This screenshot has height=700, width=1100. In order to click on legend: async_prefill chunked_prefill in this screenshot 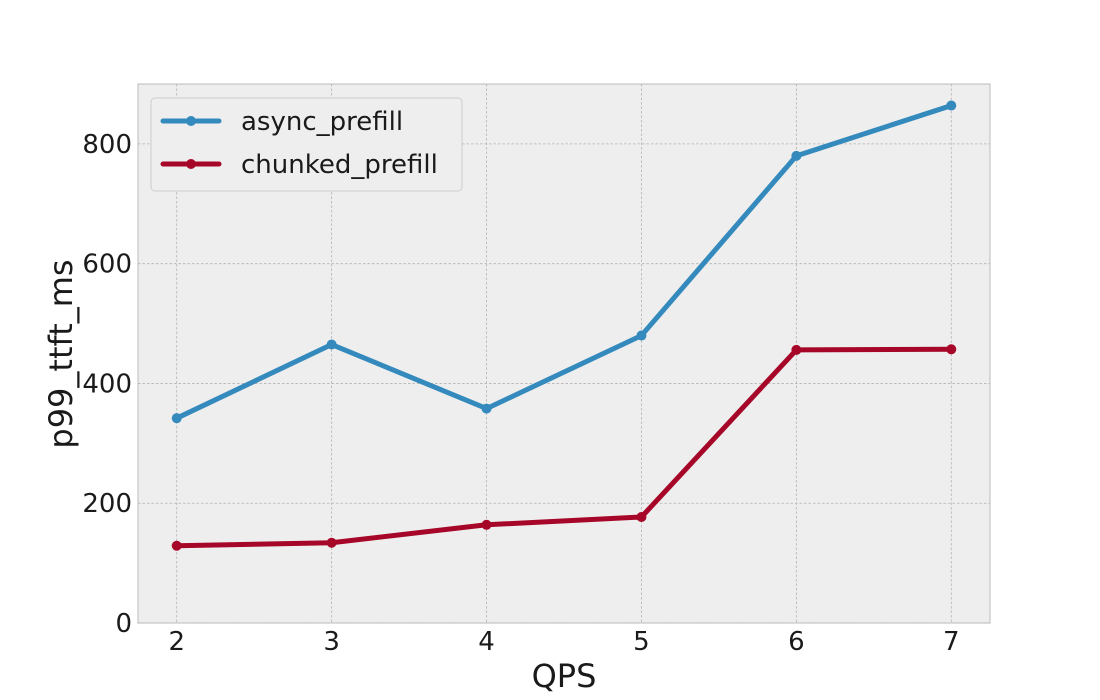, I will do `click(306, 144)`.